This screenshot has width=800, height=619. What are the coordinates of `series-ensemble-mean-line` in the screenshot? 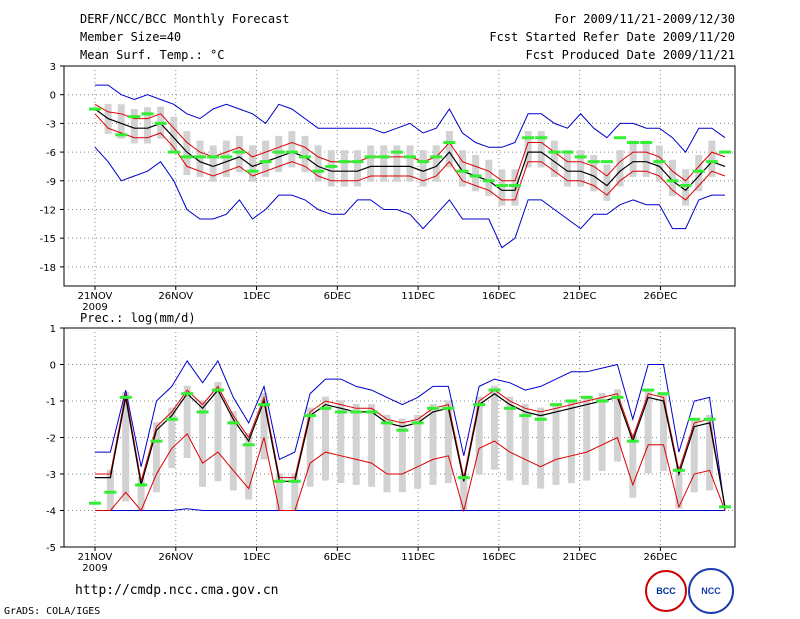 It's located at (410, 150).